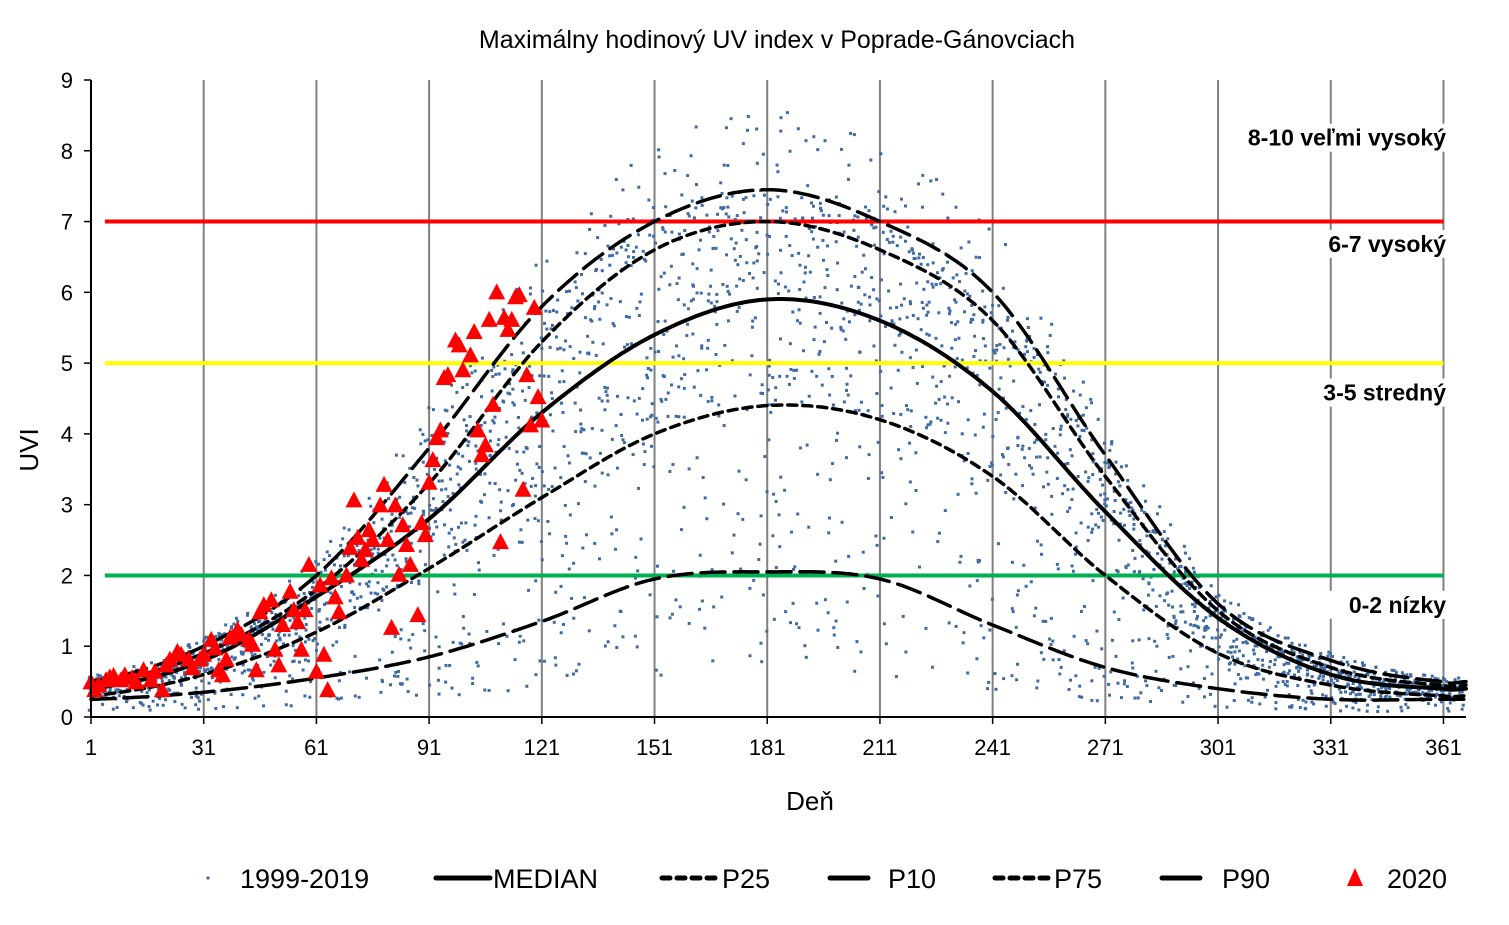 Image resolution: width=1509 pixels, height=925 pixels. Describe the element at coordinates (429, 747) in the screenshot. I see `x-tick-label: 91` at that location.